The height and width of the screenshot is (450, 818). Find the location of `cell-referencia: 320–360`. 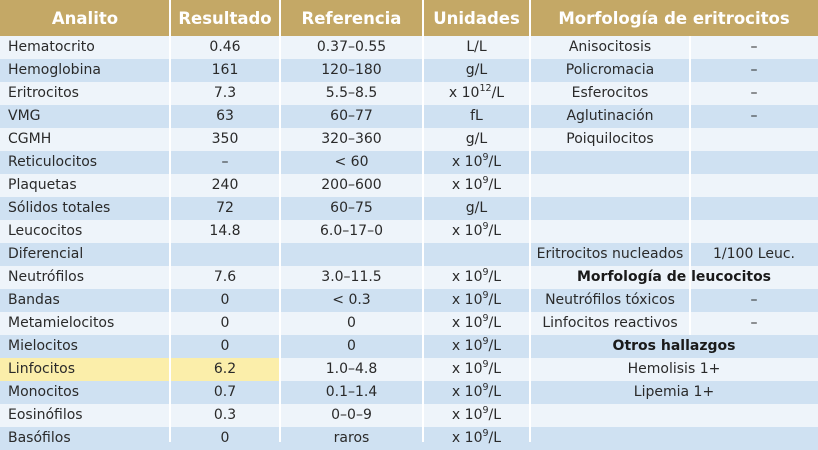

cell-referencia: 320–360 is located at coordinates (351, 139).